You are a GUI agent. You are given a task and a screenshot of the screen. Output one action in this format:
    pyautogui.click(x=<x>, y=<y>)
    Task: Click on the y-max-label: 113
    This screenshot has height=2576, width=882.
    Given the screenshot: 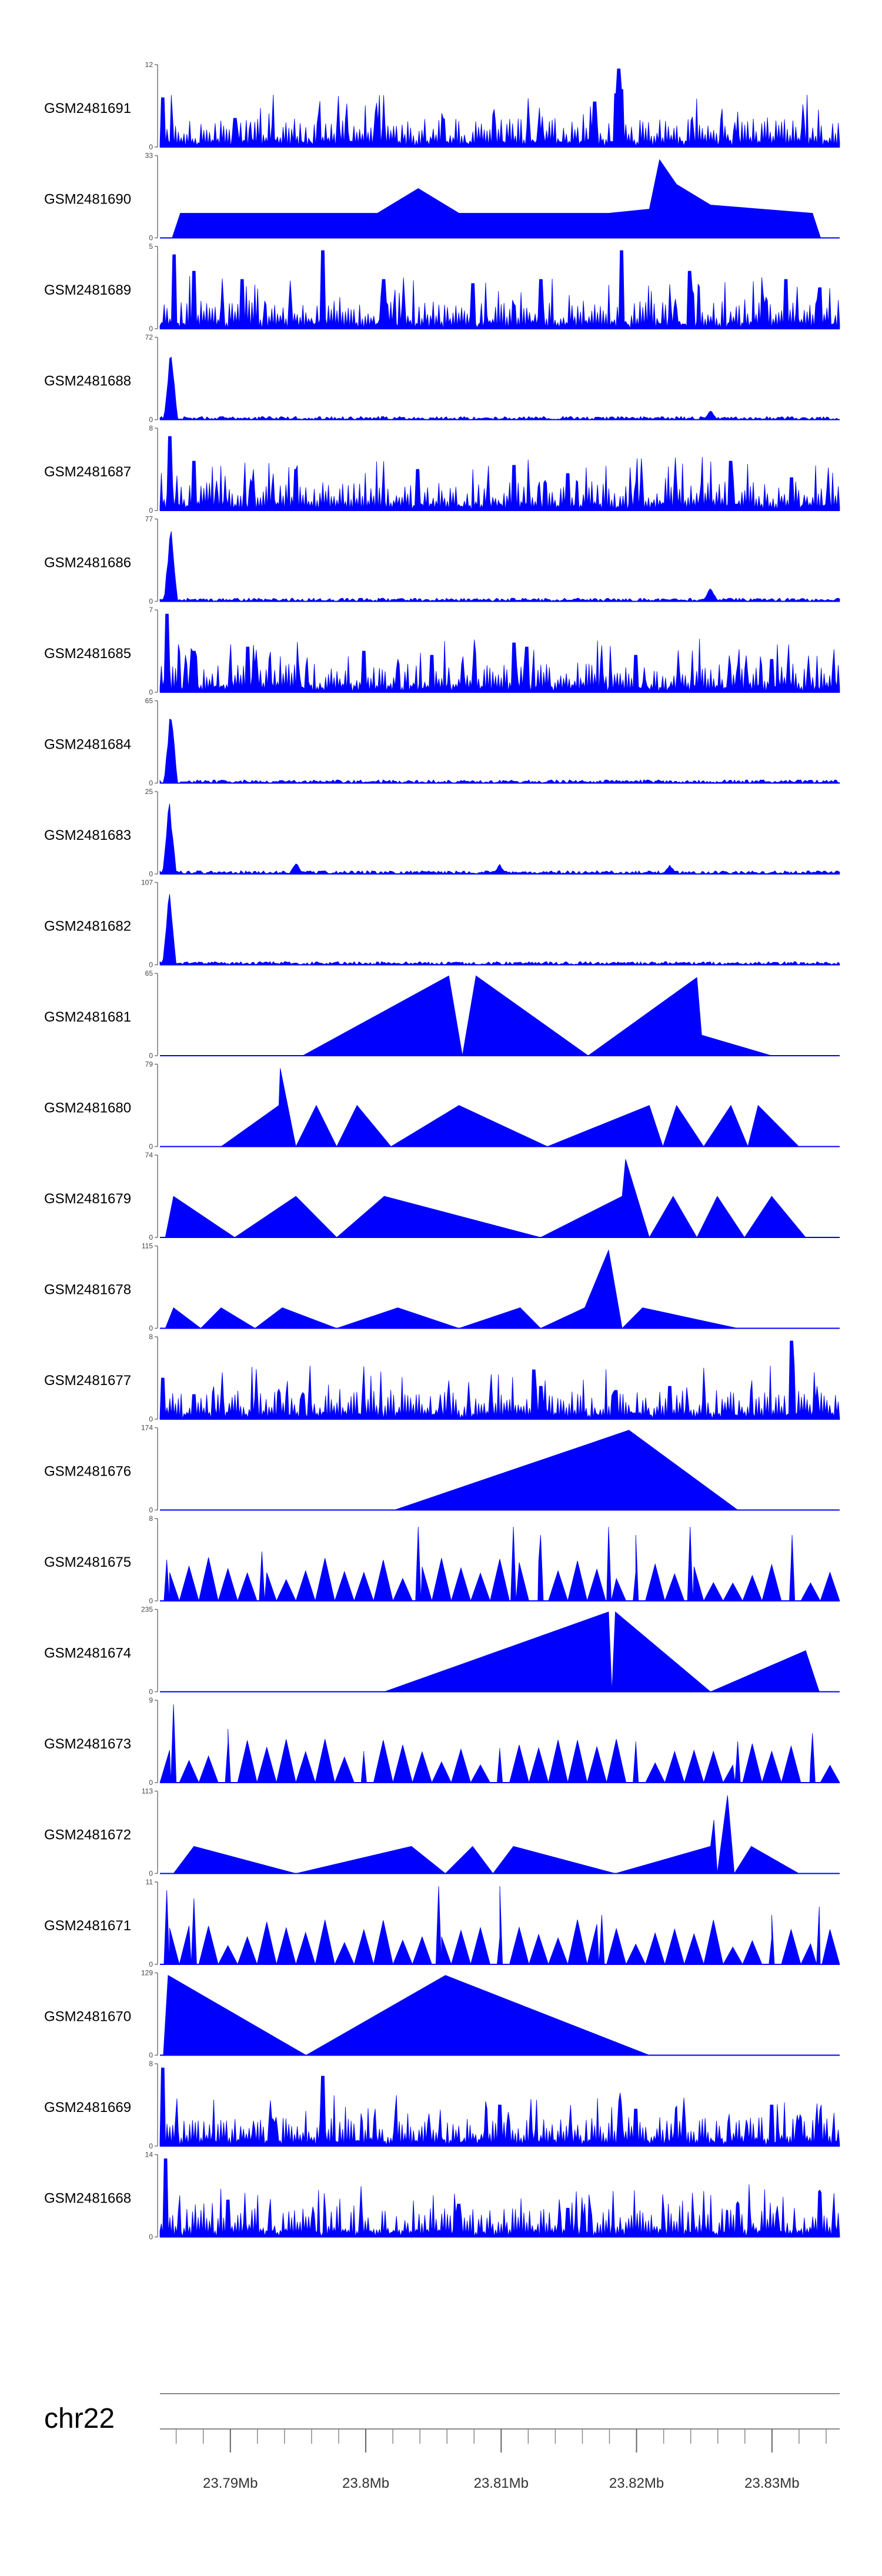 What is the action you would take?
    pyautogui.click(x=147, y=1791)
    